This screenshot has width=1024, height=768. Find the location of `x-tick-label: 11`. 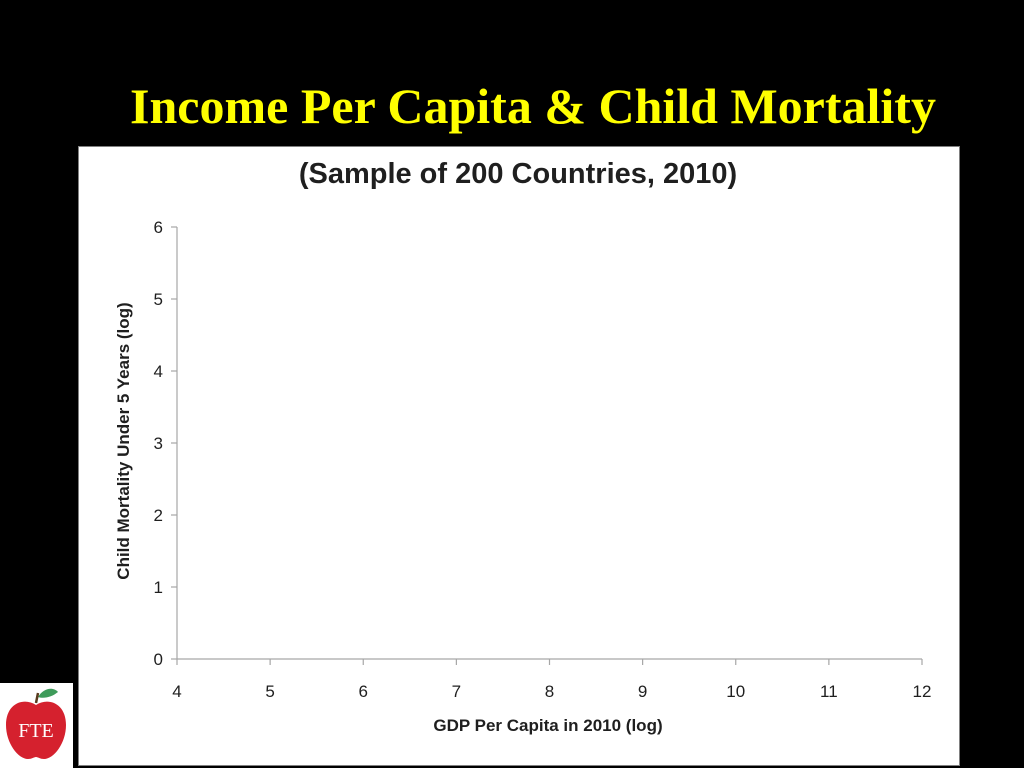

x-tick-label: 11 is located at coordinates (829, 691).